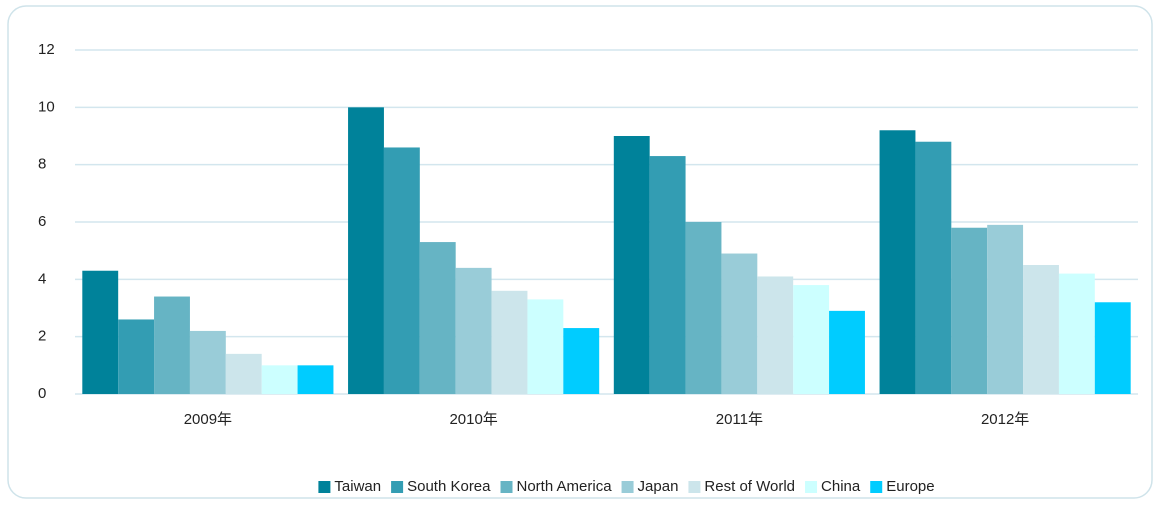 This screenshot has height=509, width=1160. Describe the element at coordinates (42, 164) in the screenshot. I see `y-tick-label: 8` at that location.